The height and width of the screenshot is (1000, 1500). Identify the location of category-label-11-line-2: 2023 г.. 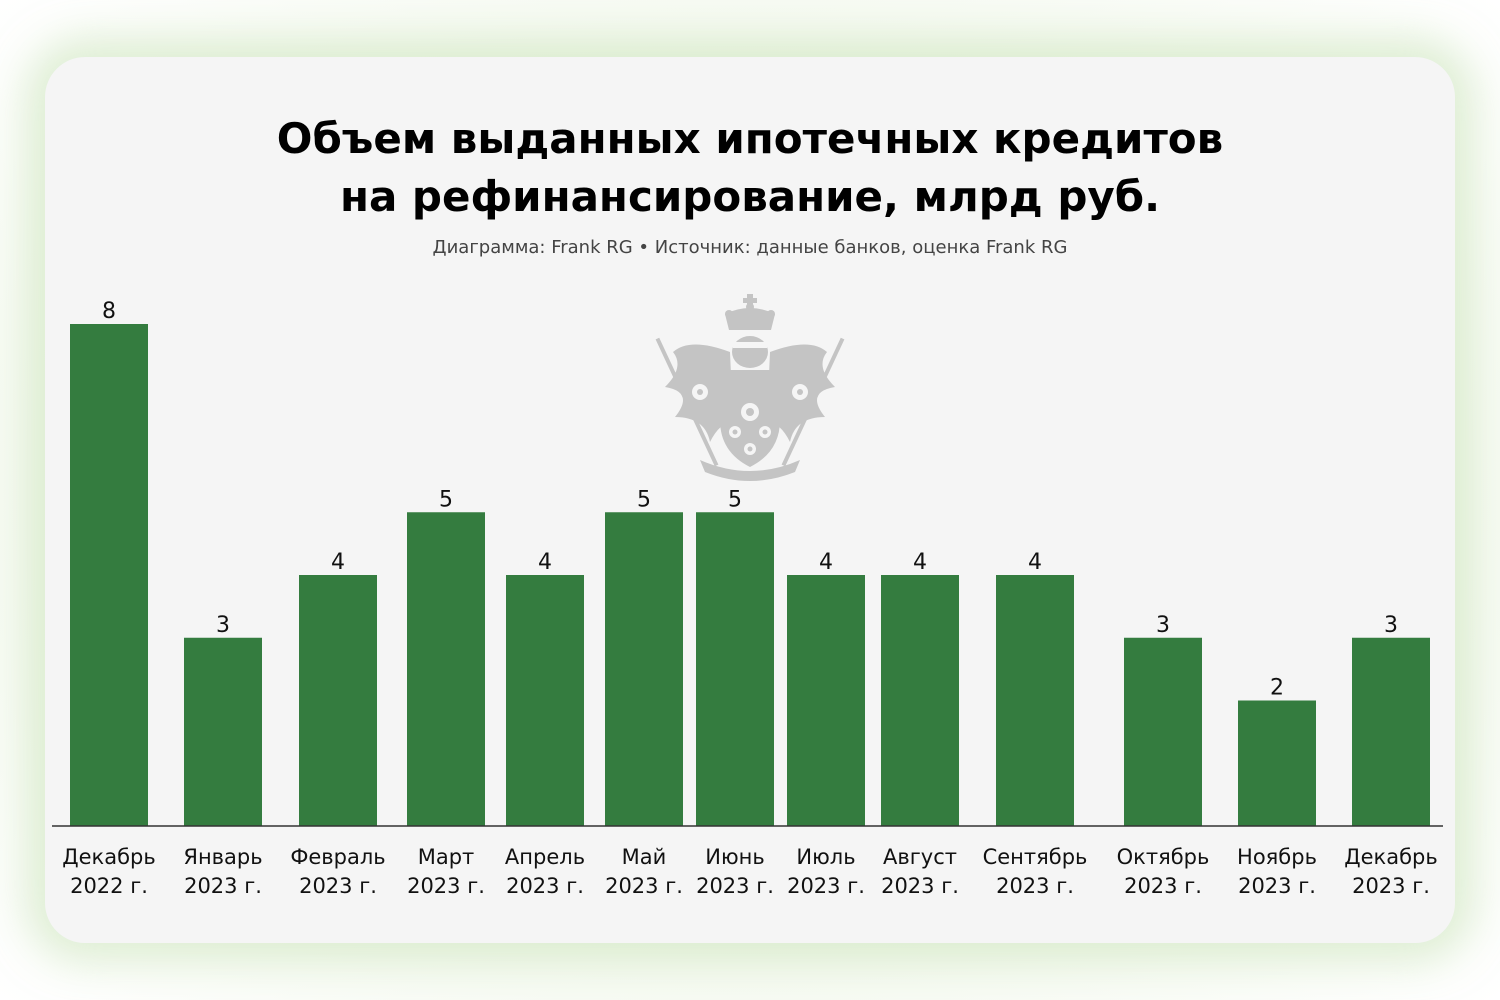
(1277, 886).